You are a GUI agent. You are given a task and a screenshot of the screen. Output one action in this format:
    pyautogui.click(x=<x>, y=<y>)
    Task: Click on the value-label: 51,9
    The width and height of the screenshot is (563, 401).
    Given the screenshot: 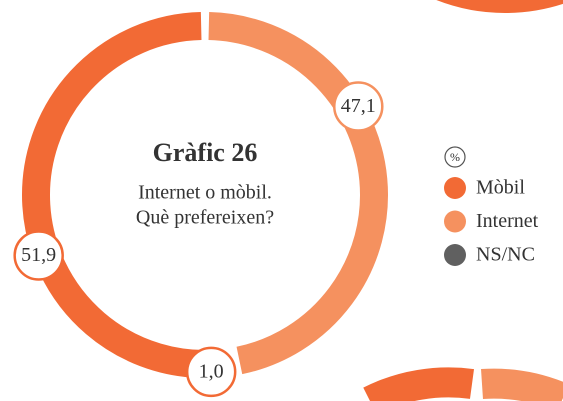 What is the action you would take?
    pyautogui.click(x=38, y=255)
    